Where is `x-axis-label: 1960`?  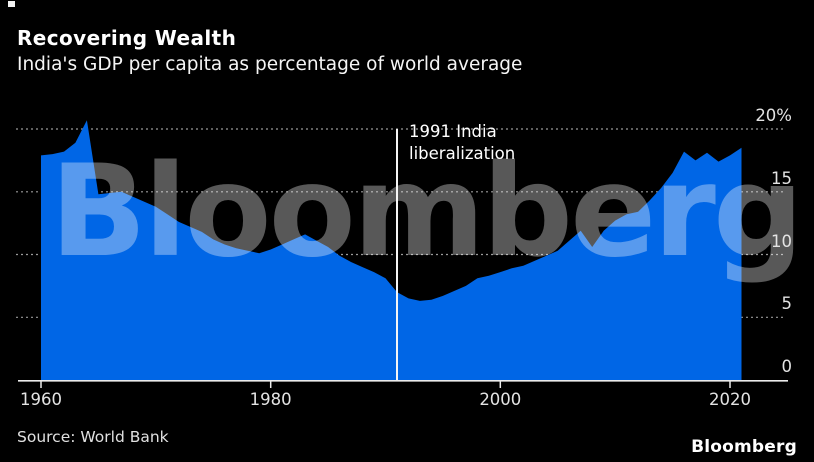
x-axis-label: 1960 is located at coordinates (41, 399).